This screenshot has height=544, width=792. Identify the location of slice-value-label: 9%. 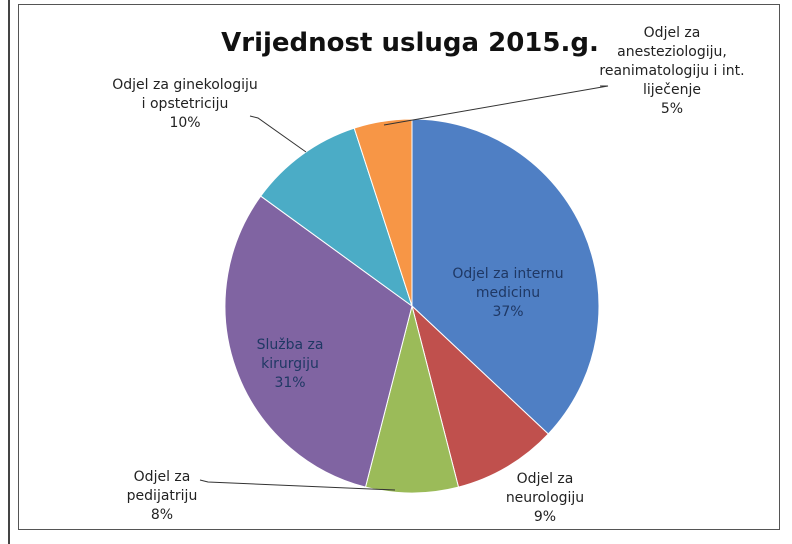
(545, 517).